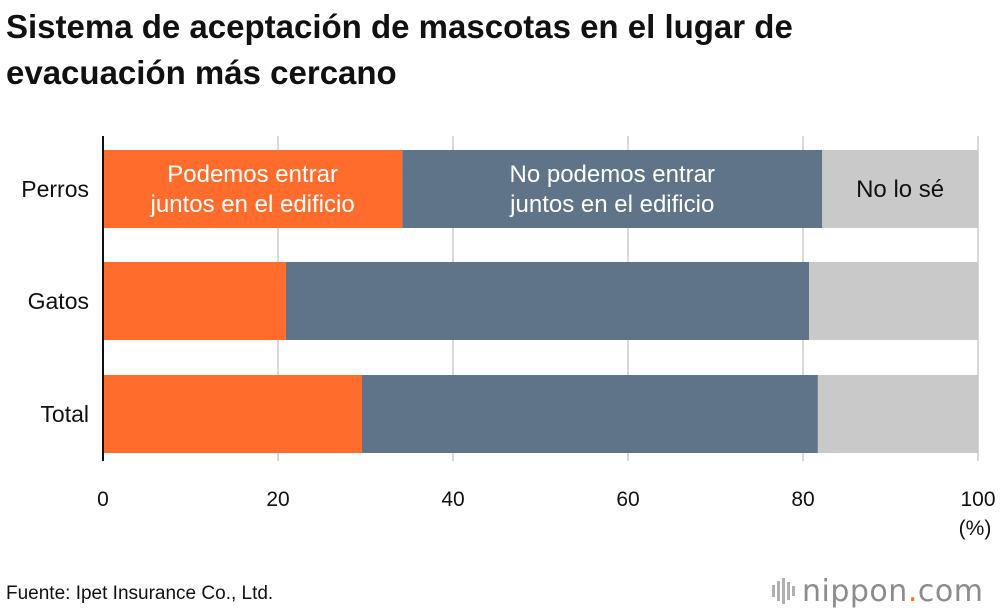 The width and height of the screenshot is (1000, 616). Describe the element at coordinates (975, 528) in the screenshot. I see `x-unit-label: (%)` at that location.